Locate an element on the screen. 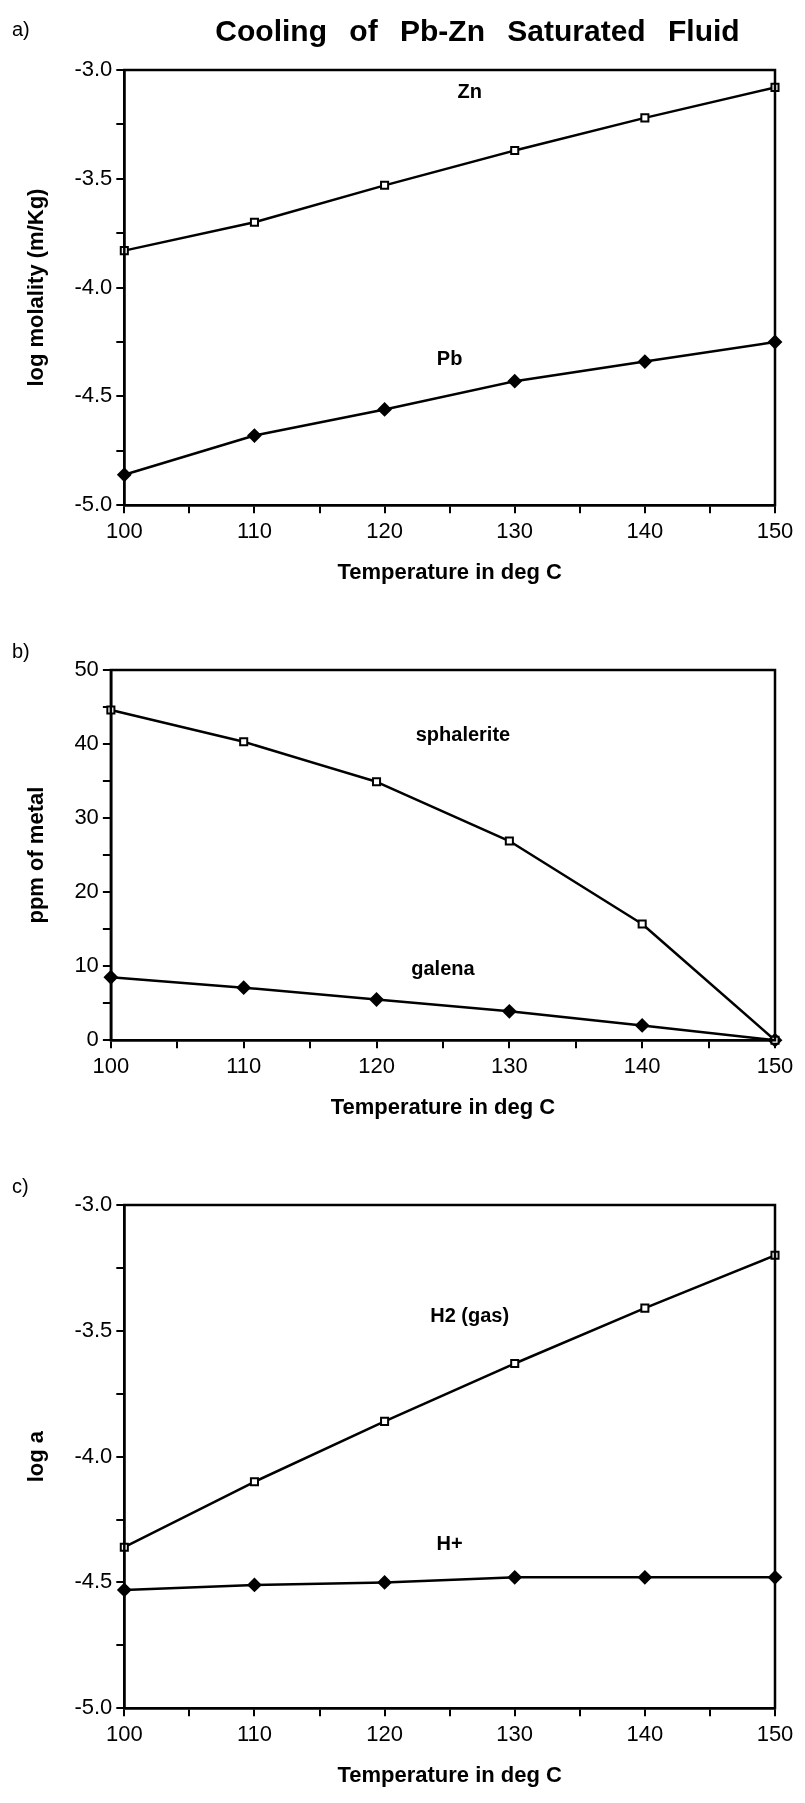  y-tick-label: 10 is located at coordinates (86, 965).